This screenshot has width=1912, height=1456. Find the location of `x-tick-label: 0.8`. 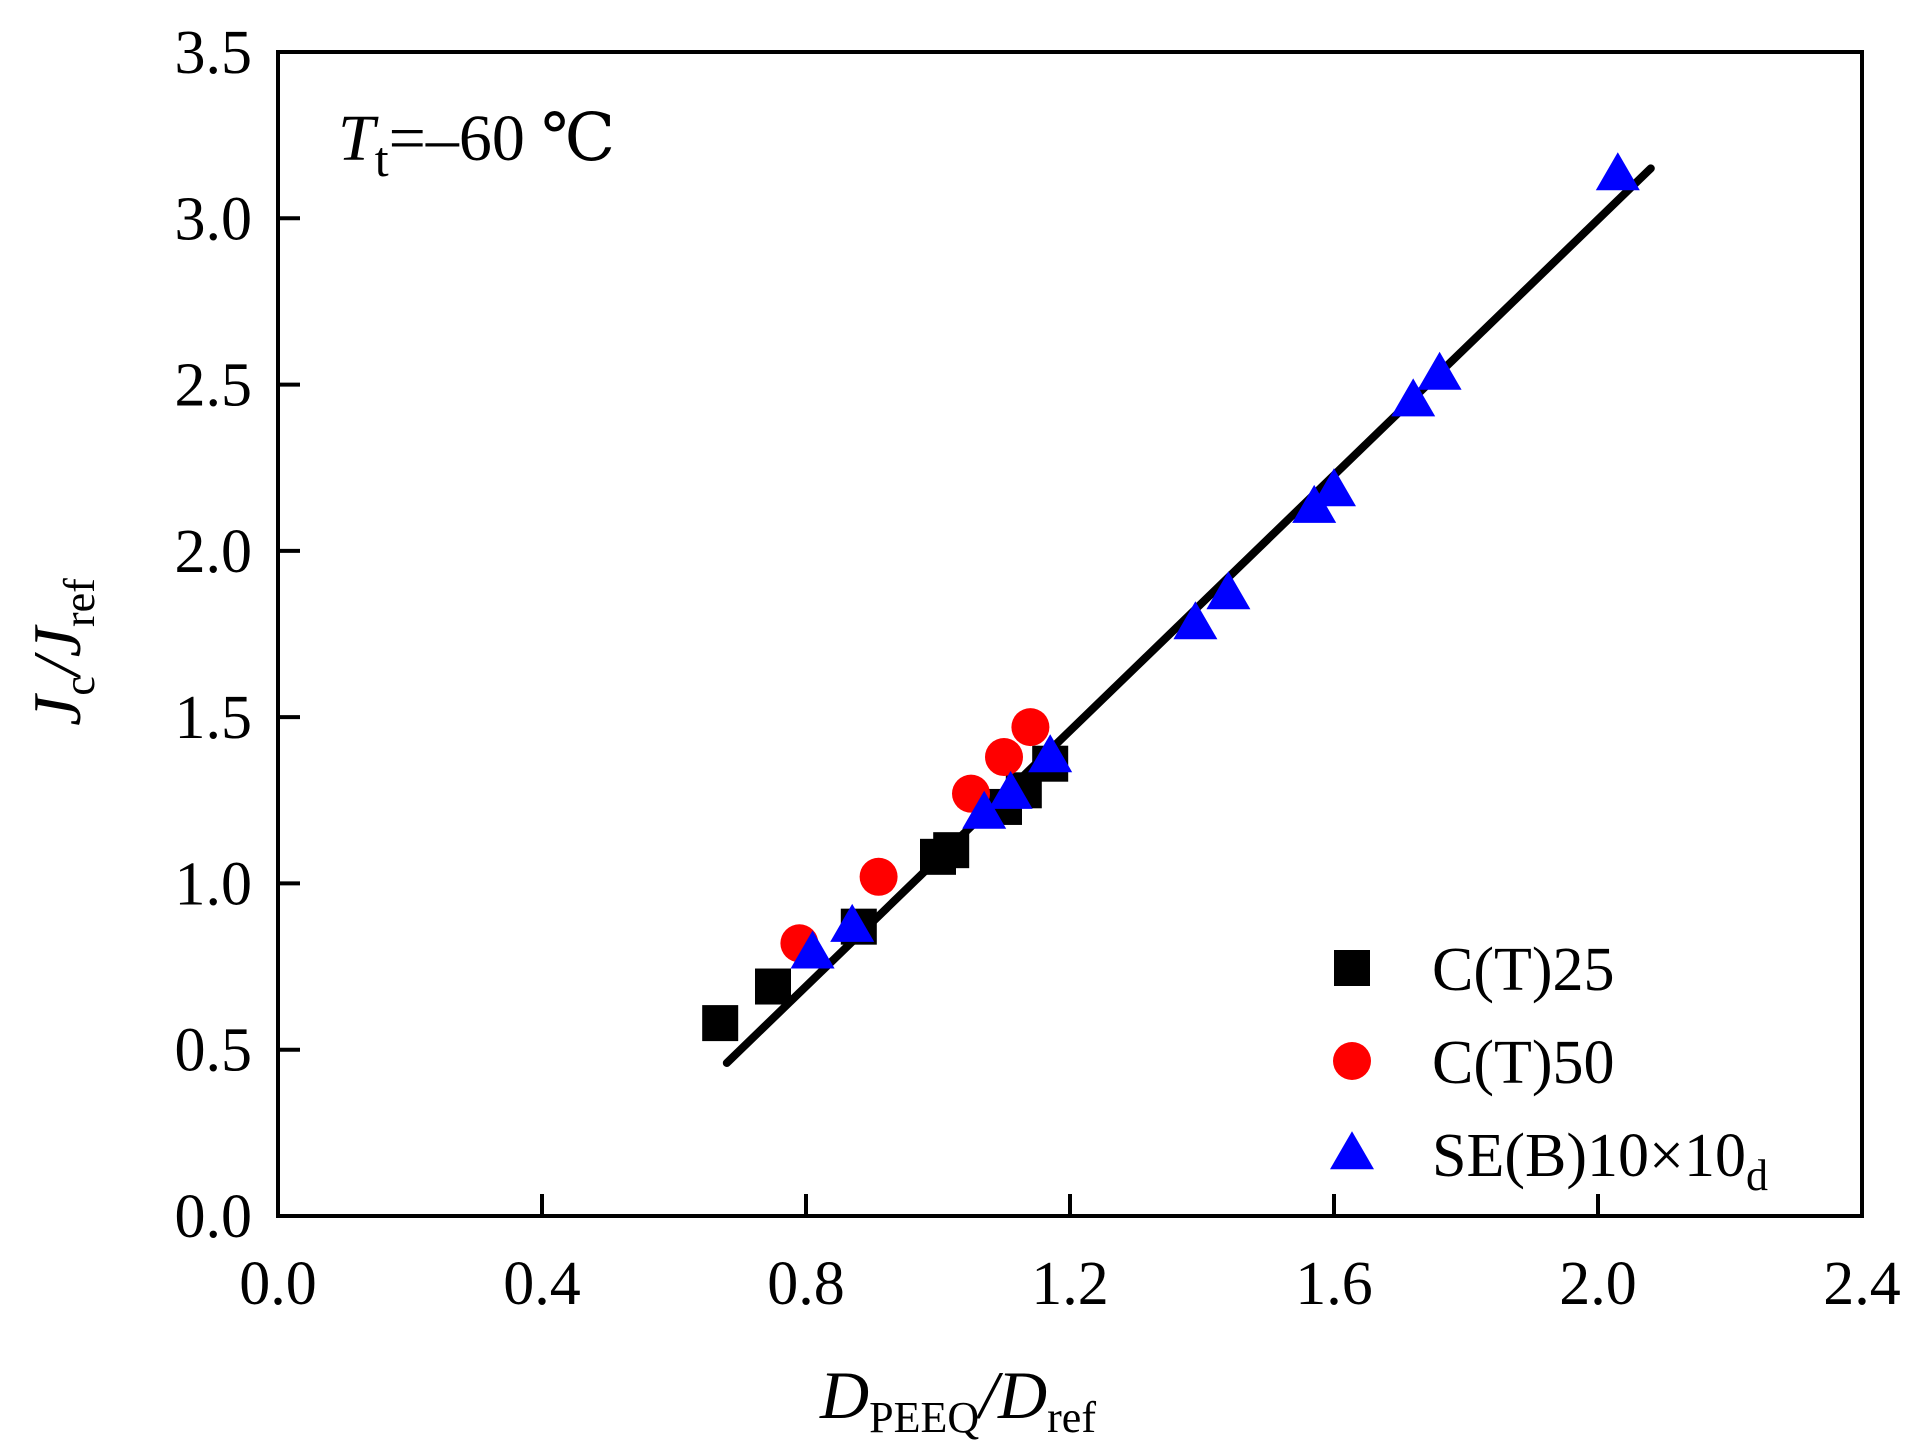

x-tick-label: 0.8 is located at coordinates (806, 1284).